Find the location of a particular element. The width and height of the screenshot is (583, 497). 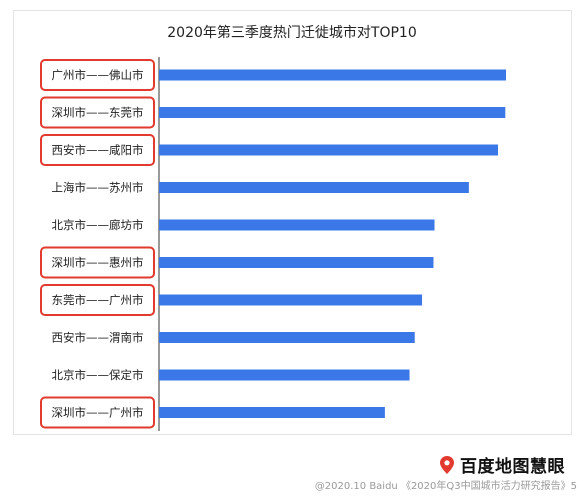

category-label: 北京市——保定市 is located at coordinates (98, 375).